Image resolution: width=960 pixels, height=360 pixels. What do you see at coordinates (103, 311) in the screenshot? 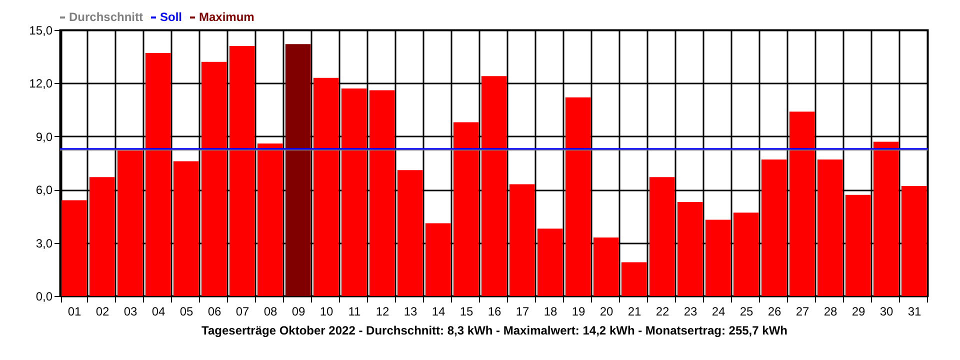
I see `x-tick-label: 02` at bounding box center [103, 311].